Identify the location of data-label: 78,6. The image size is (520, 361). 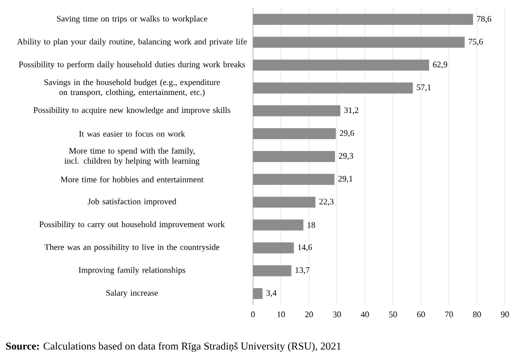
(484, 19).